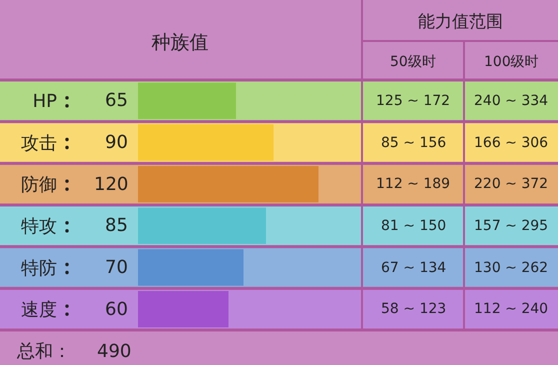 The width and height of the screenshot is (558, 365). What do you see at coordinates (413, 143) in the screenshot?
I see `text: 85 ~ 156` at bounding box center [413, 143].